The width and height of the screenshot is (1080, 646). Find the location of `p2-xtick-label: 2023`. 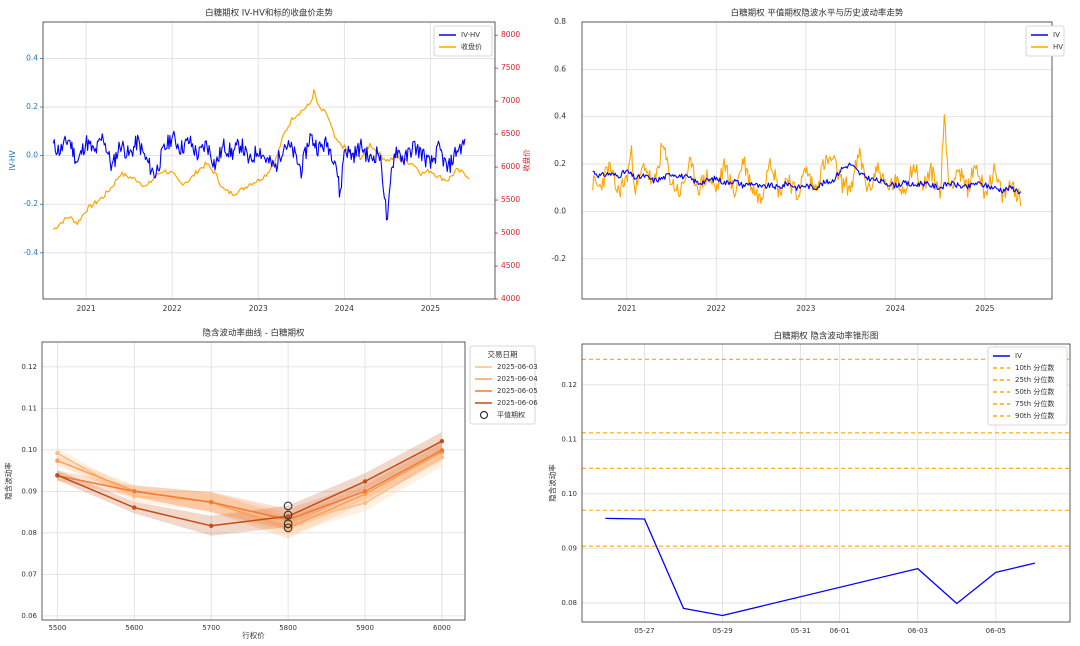

p2-xtick-label: 2023 is located at coordinates (805, 308).